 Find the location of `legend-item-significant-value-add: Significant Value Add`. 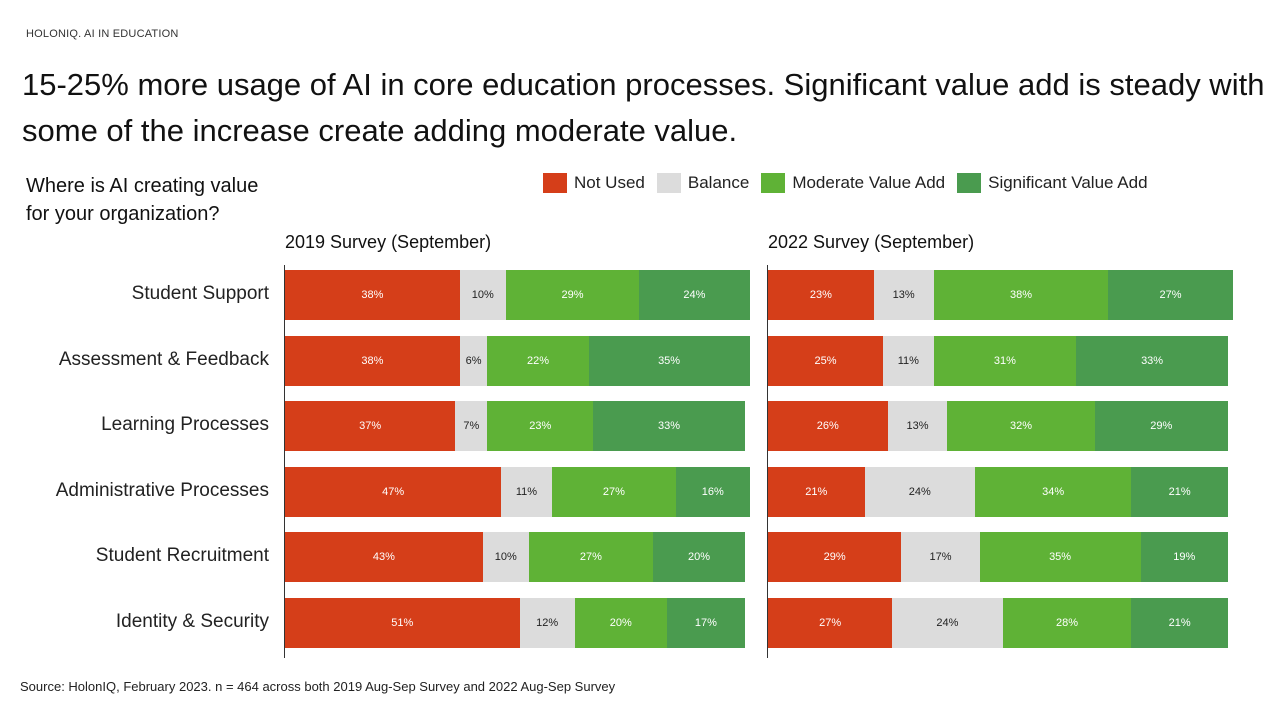

legend-item-significant-value-add: Significant Value Add is located at coordinates (1052, 183).